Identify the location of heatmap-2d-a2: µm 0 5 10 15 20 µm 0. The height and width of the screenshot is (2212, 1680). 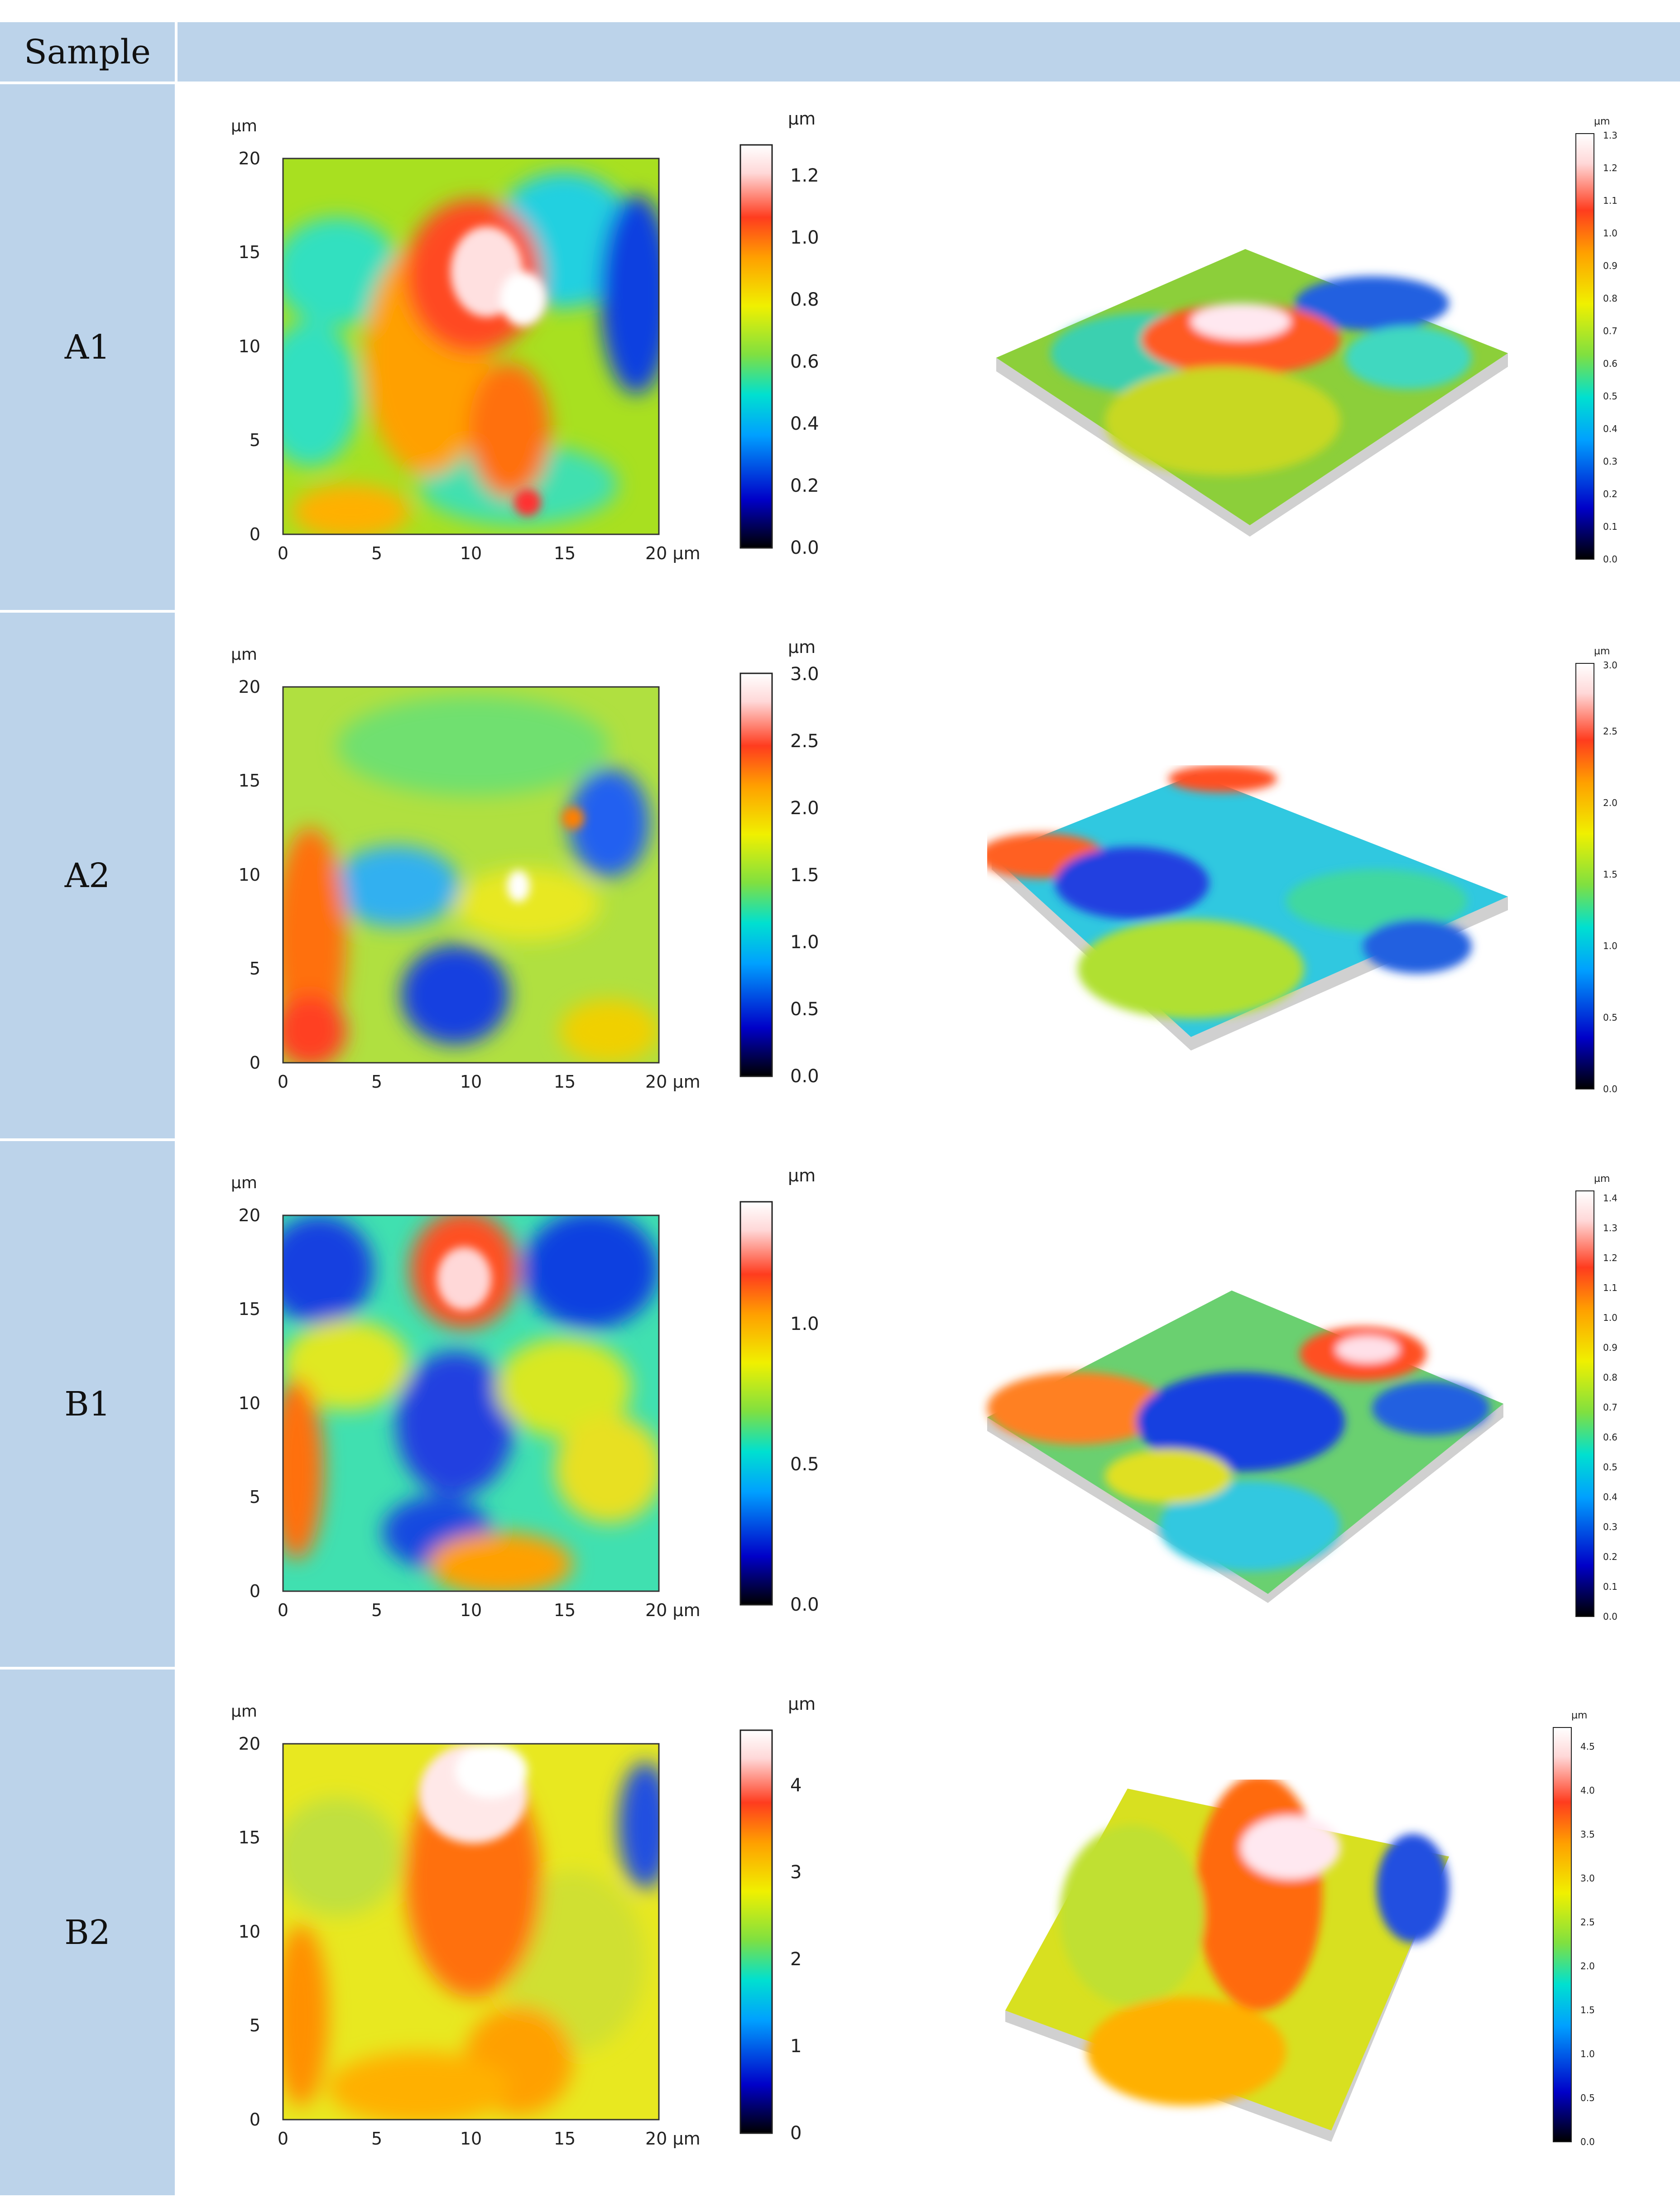
(466, 869).